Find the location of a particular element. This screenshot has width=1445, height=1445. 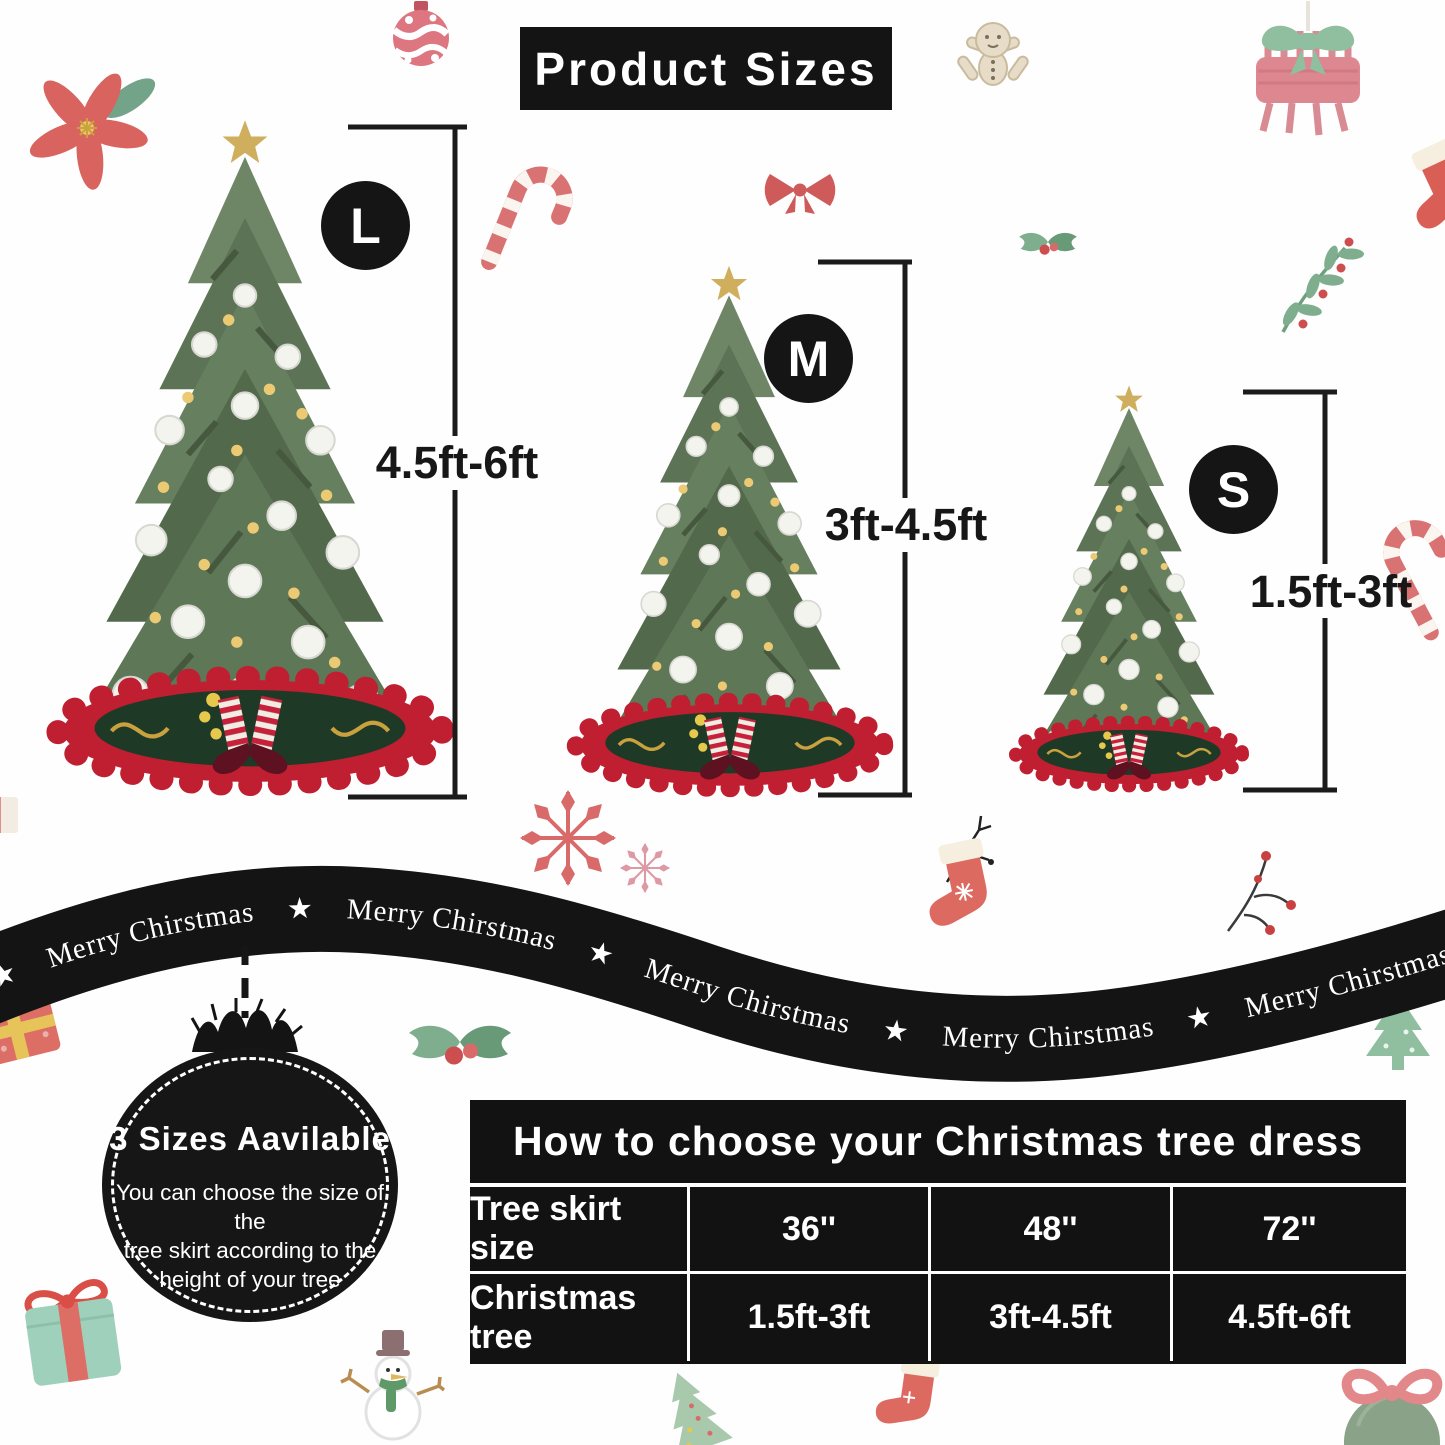

info-body-line3: height of your tree is located at coordinates (250, 1279).